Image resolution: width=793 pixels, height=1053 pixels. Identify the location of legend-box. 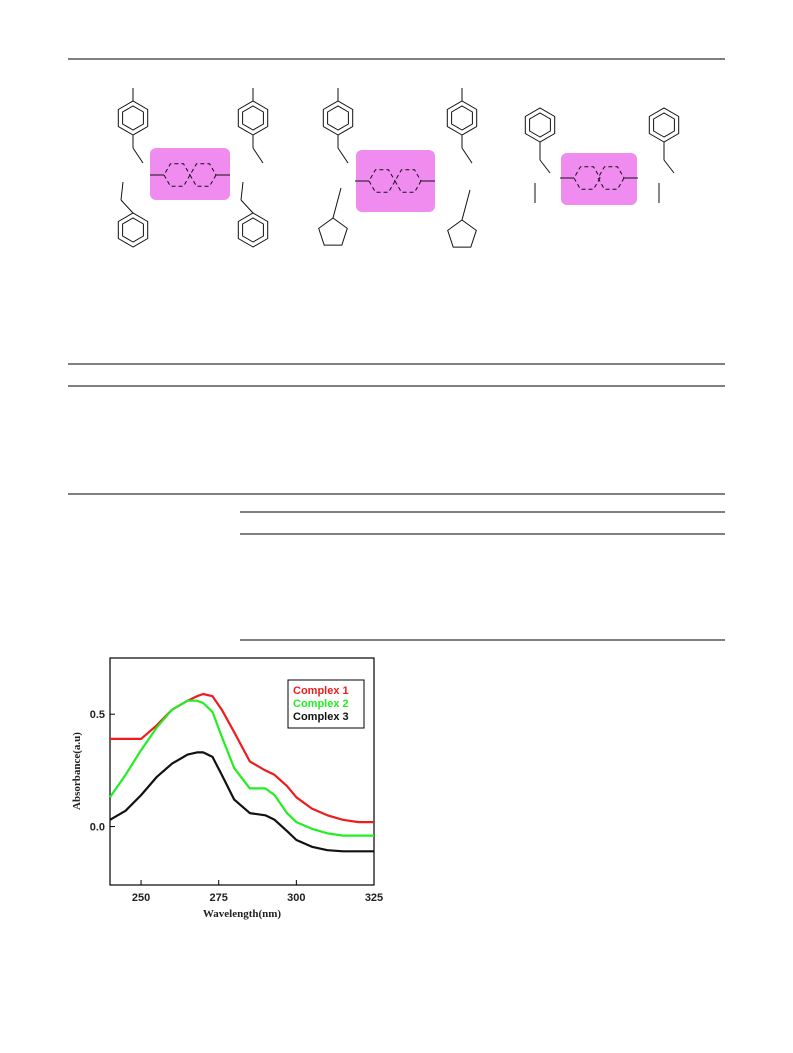
(326, 704).